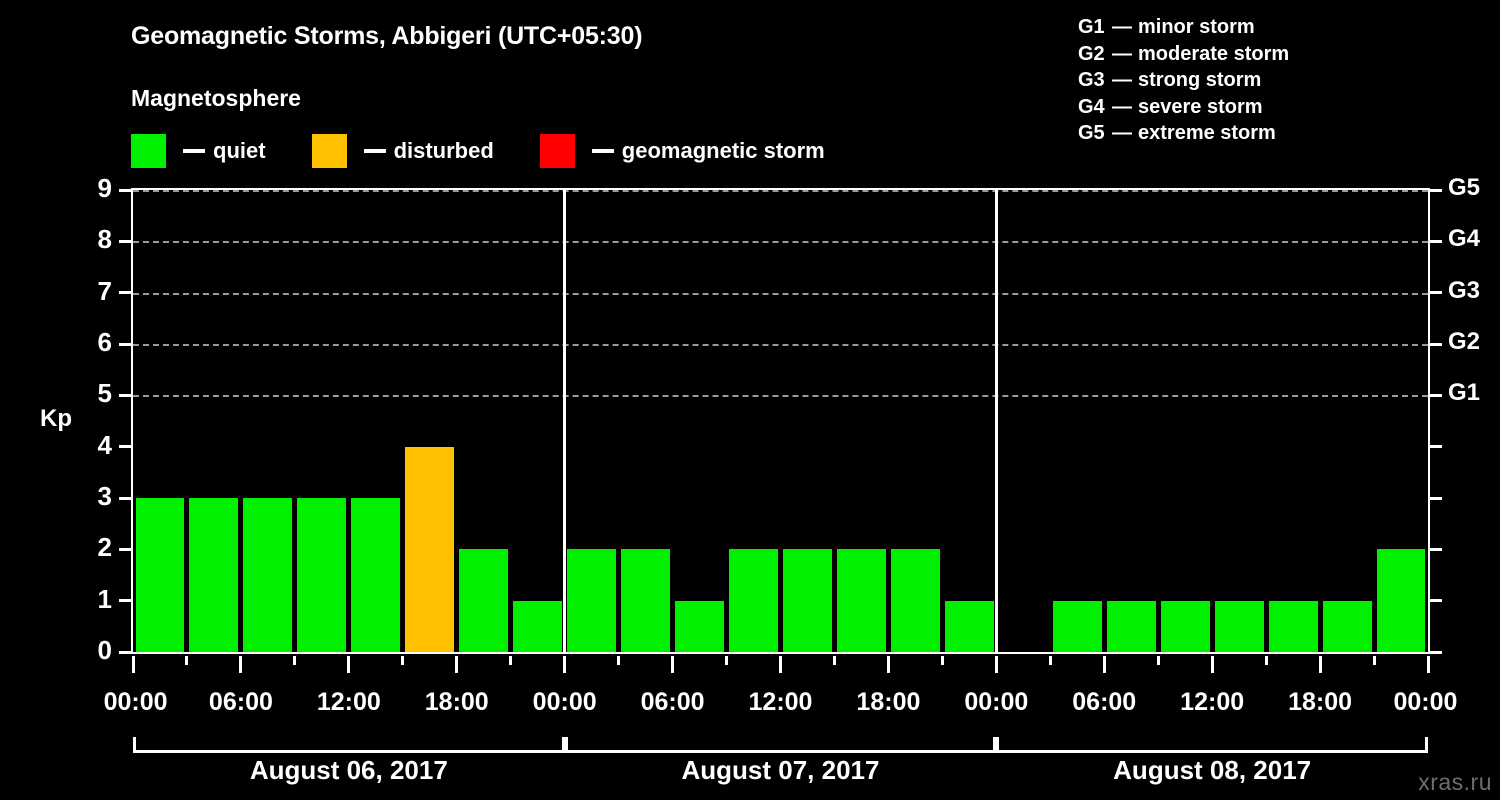 This screenshot has height=800, width=1500. Describe the element at coordinates (348, 770) in the screenshot. I see `day-label: August 06, 2017` at that location.